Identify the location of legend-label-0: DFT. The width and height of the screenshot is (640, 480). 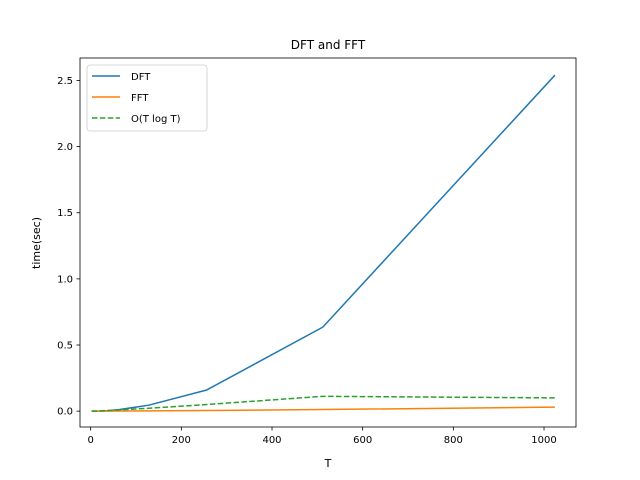
(141, 77).